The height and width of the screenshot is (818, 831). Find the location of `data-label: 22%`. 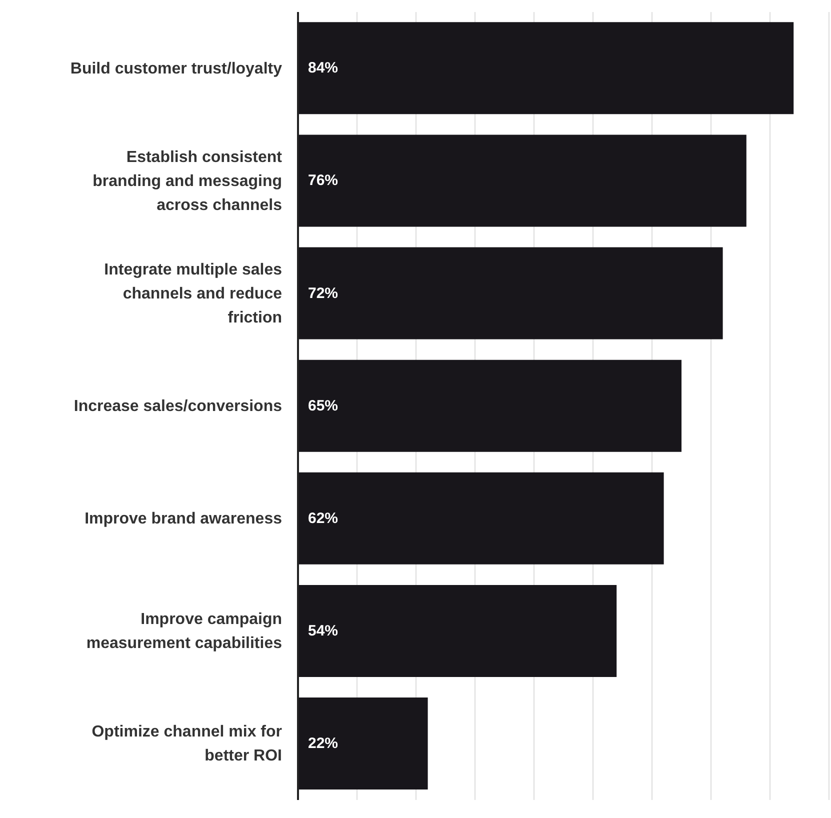

data-label: 22% is located at coordinates (323, 743).